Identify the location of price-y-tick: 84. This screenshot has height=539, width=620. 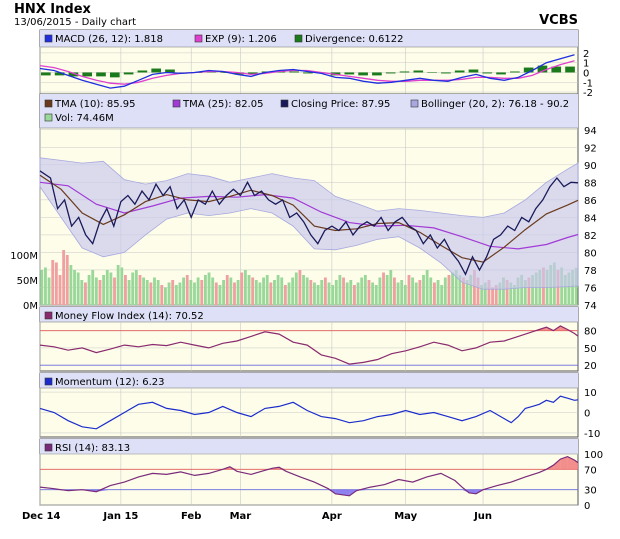
(590, 218).